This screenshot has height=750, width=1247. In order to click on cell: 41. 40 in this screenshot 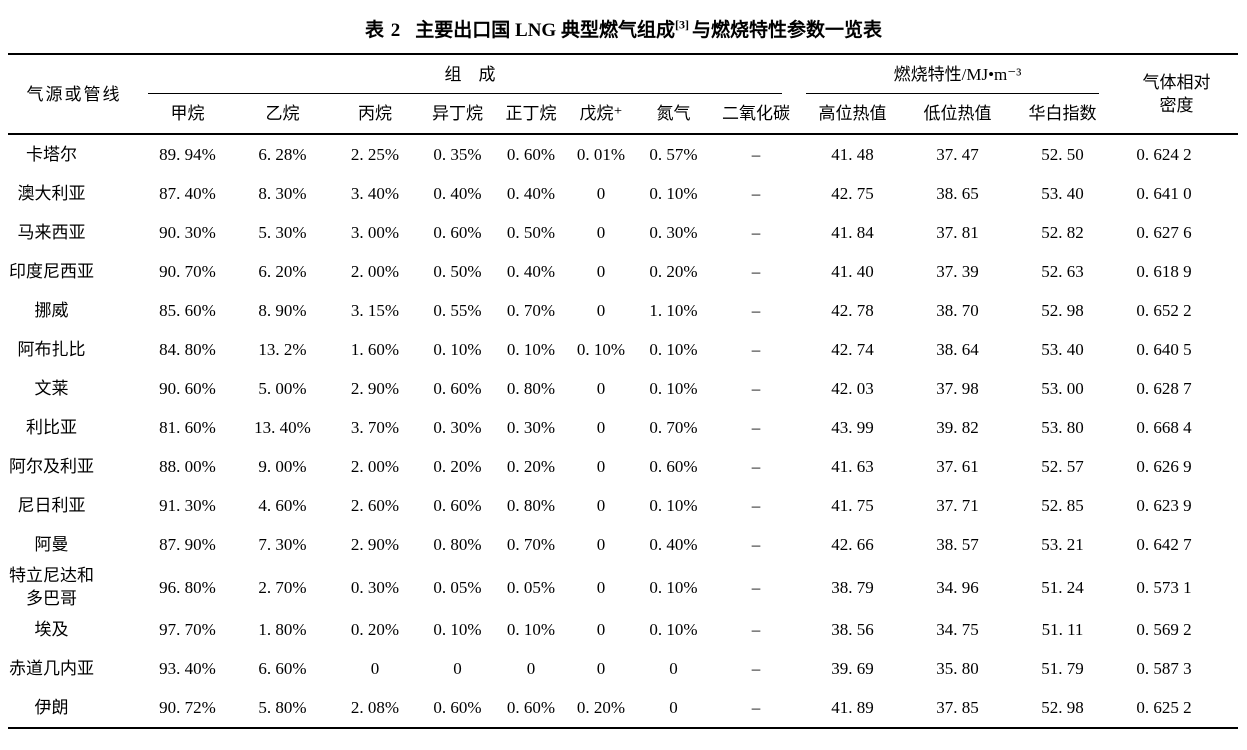, I will do `click(852, 271)`.